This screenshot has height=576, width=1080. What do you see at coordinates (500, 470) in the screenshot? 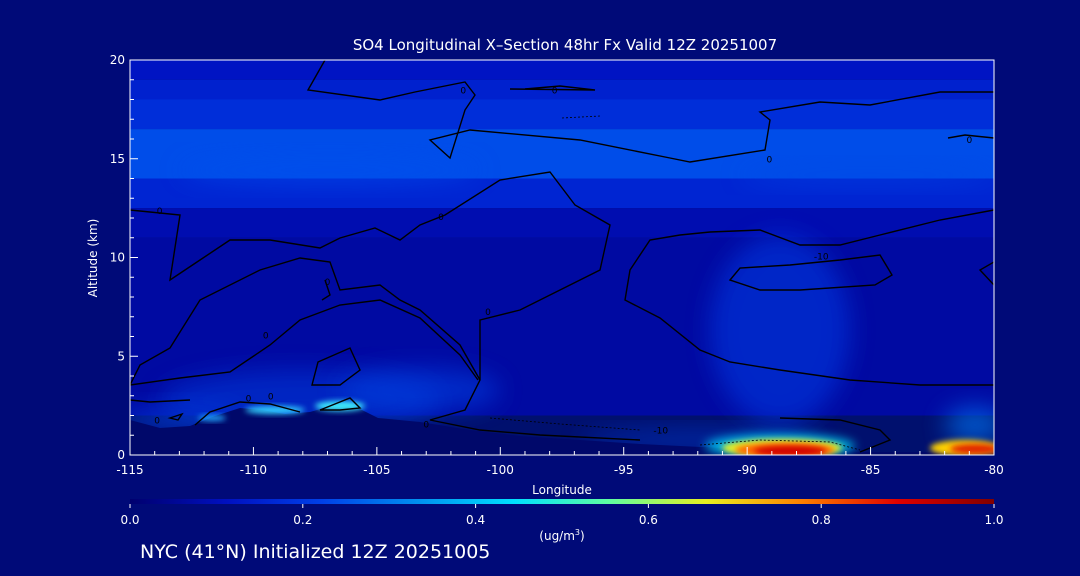
I see `x-tick-label: -100` at bounding box center [500, 470].